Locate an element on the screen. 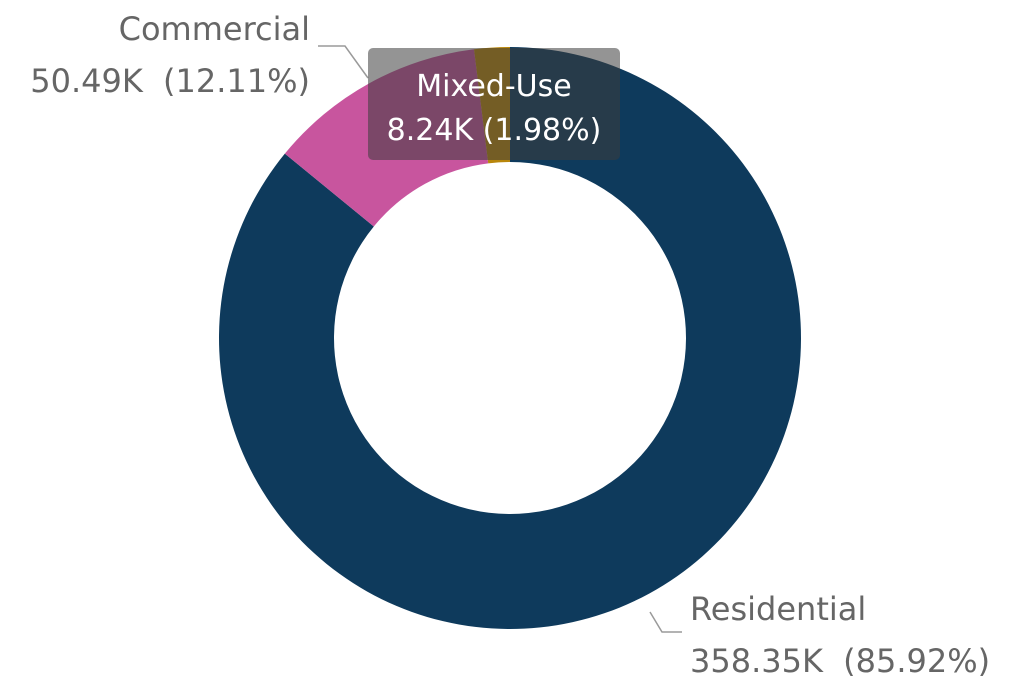 The height and width of the screenshot is (691, 1011). label-residential-value: 358.35K (85.92%) is located at coordinates (840, 661).